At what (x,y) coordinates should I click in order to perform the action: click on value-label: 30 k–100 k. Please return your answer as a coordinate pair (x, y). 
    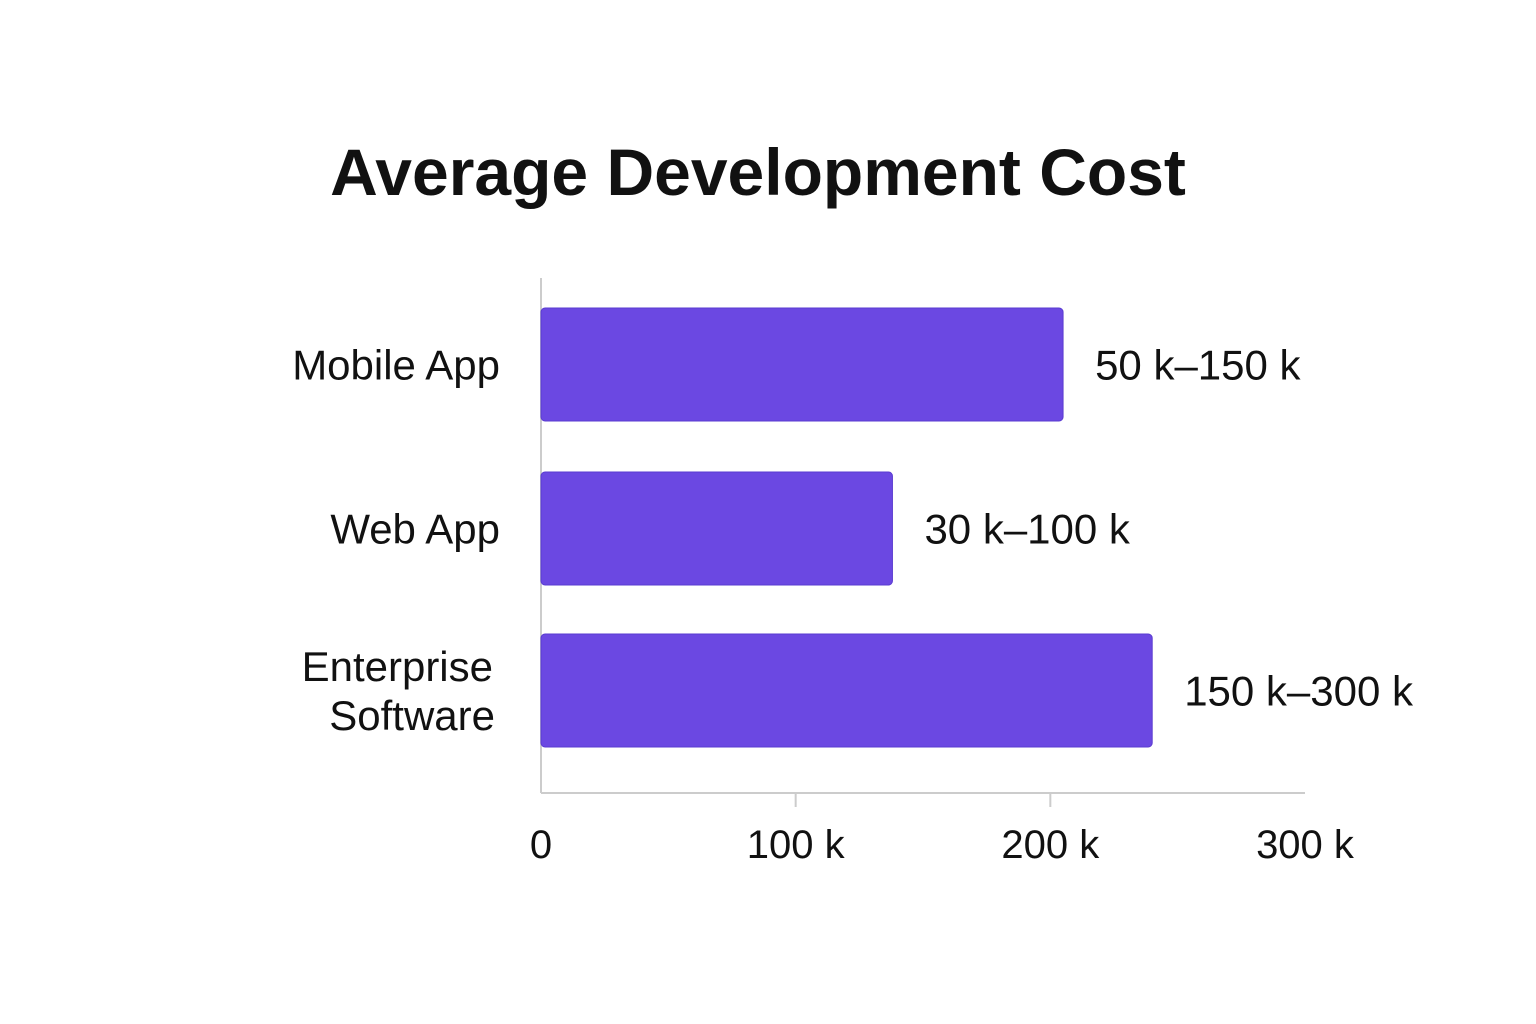
    Looking at the image, I should click on (1027, 529).